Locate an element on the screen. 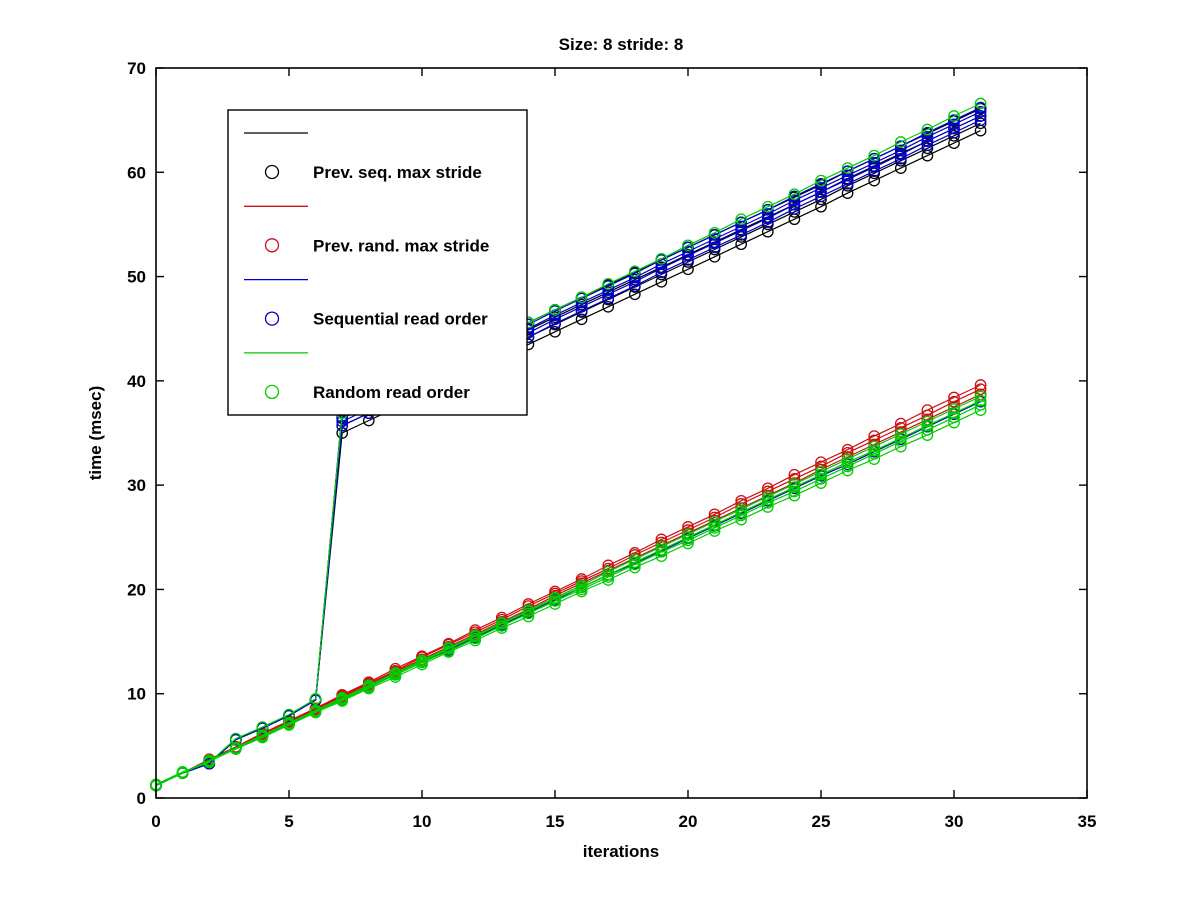 This screenshot has width=1201, height=905. x-tick-label: 0 is located at coordinates (155, 821).